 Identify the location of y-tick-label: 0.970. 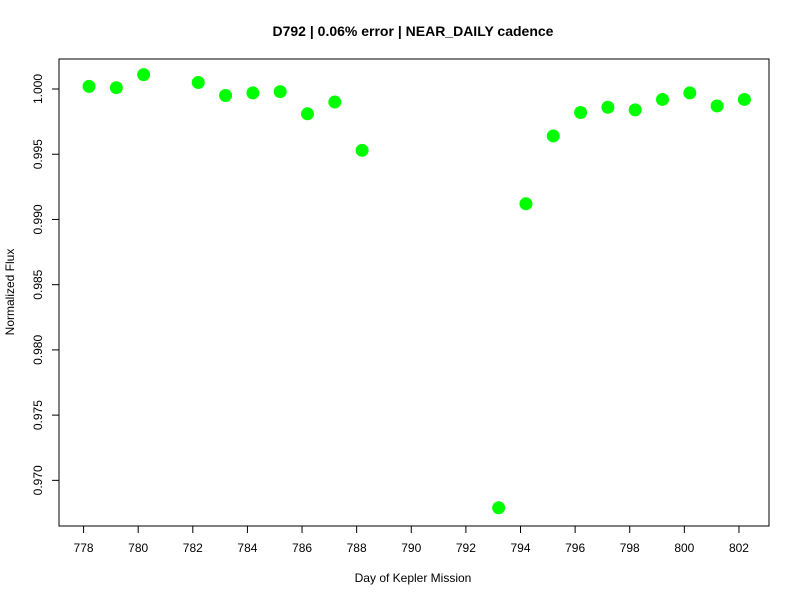
(38, 480).